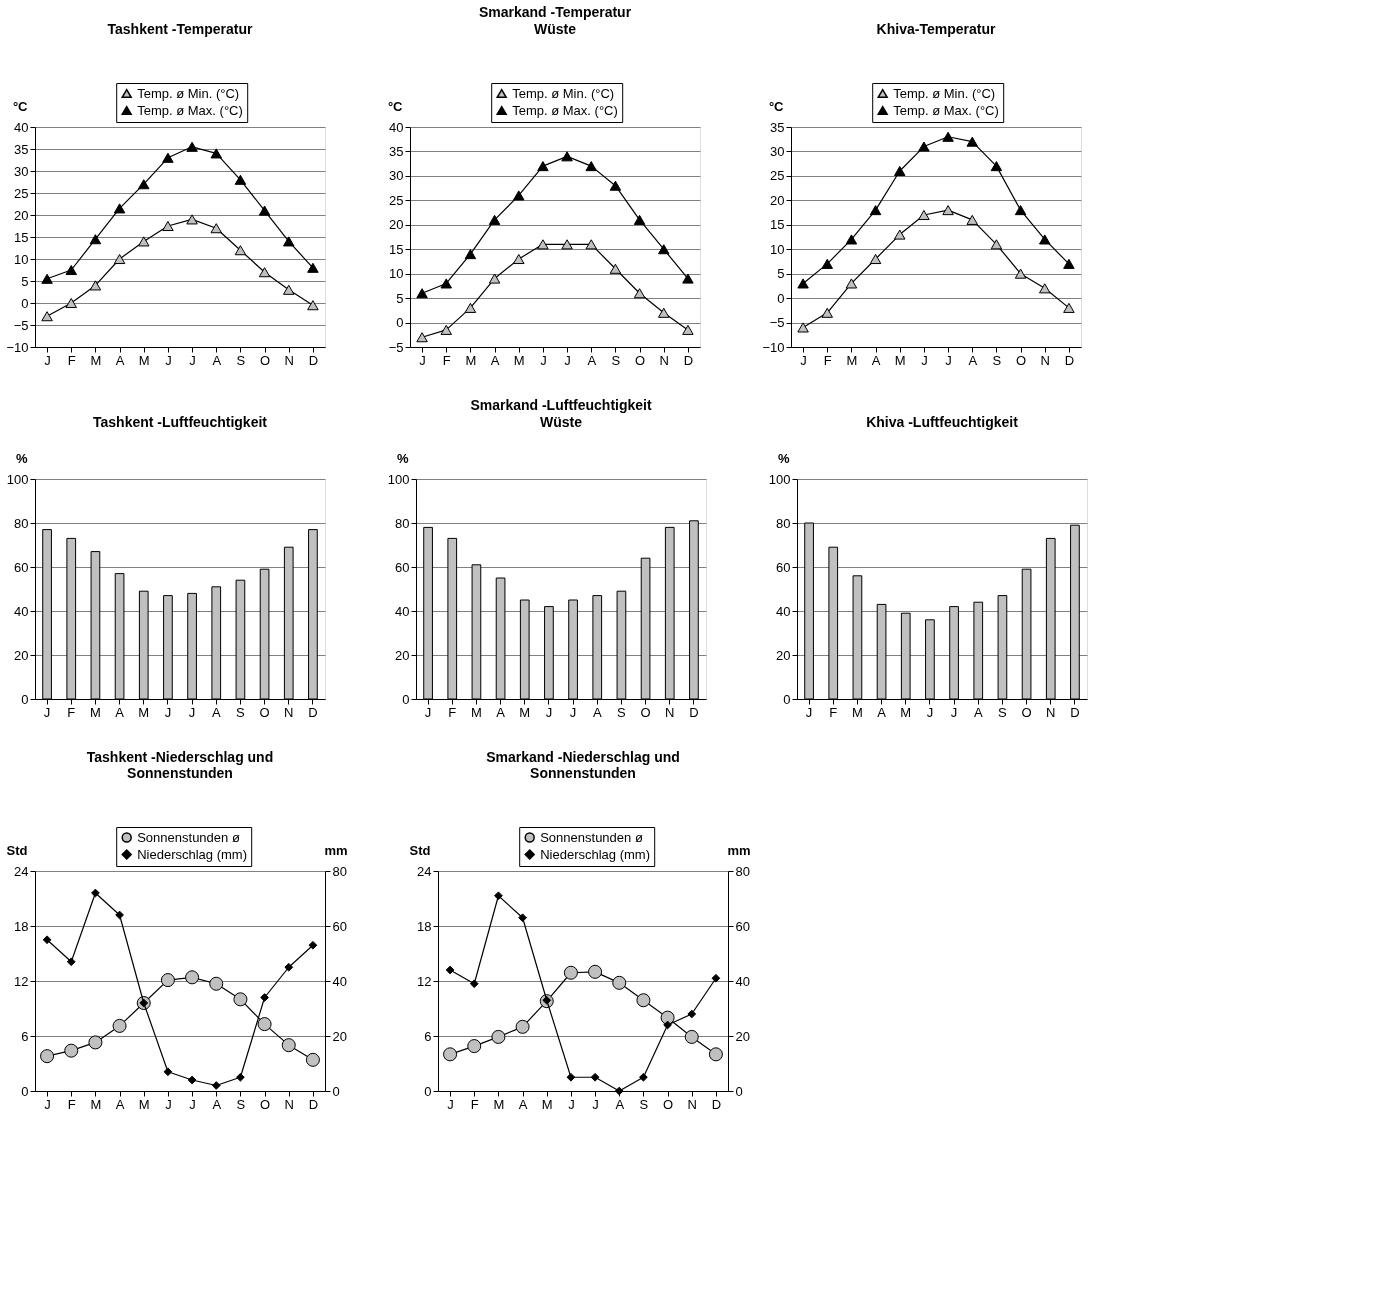  I want to click on x-tick-label: S, so click(997, 360).